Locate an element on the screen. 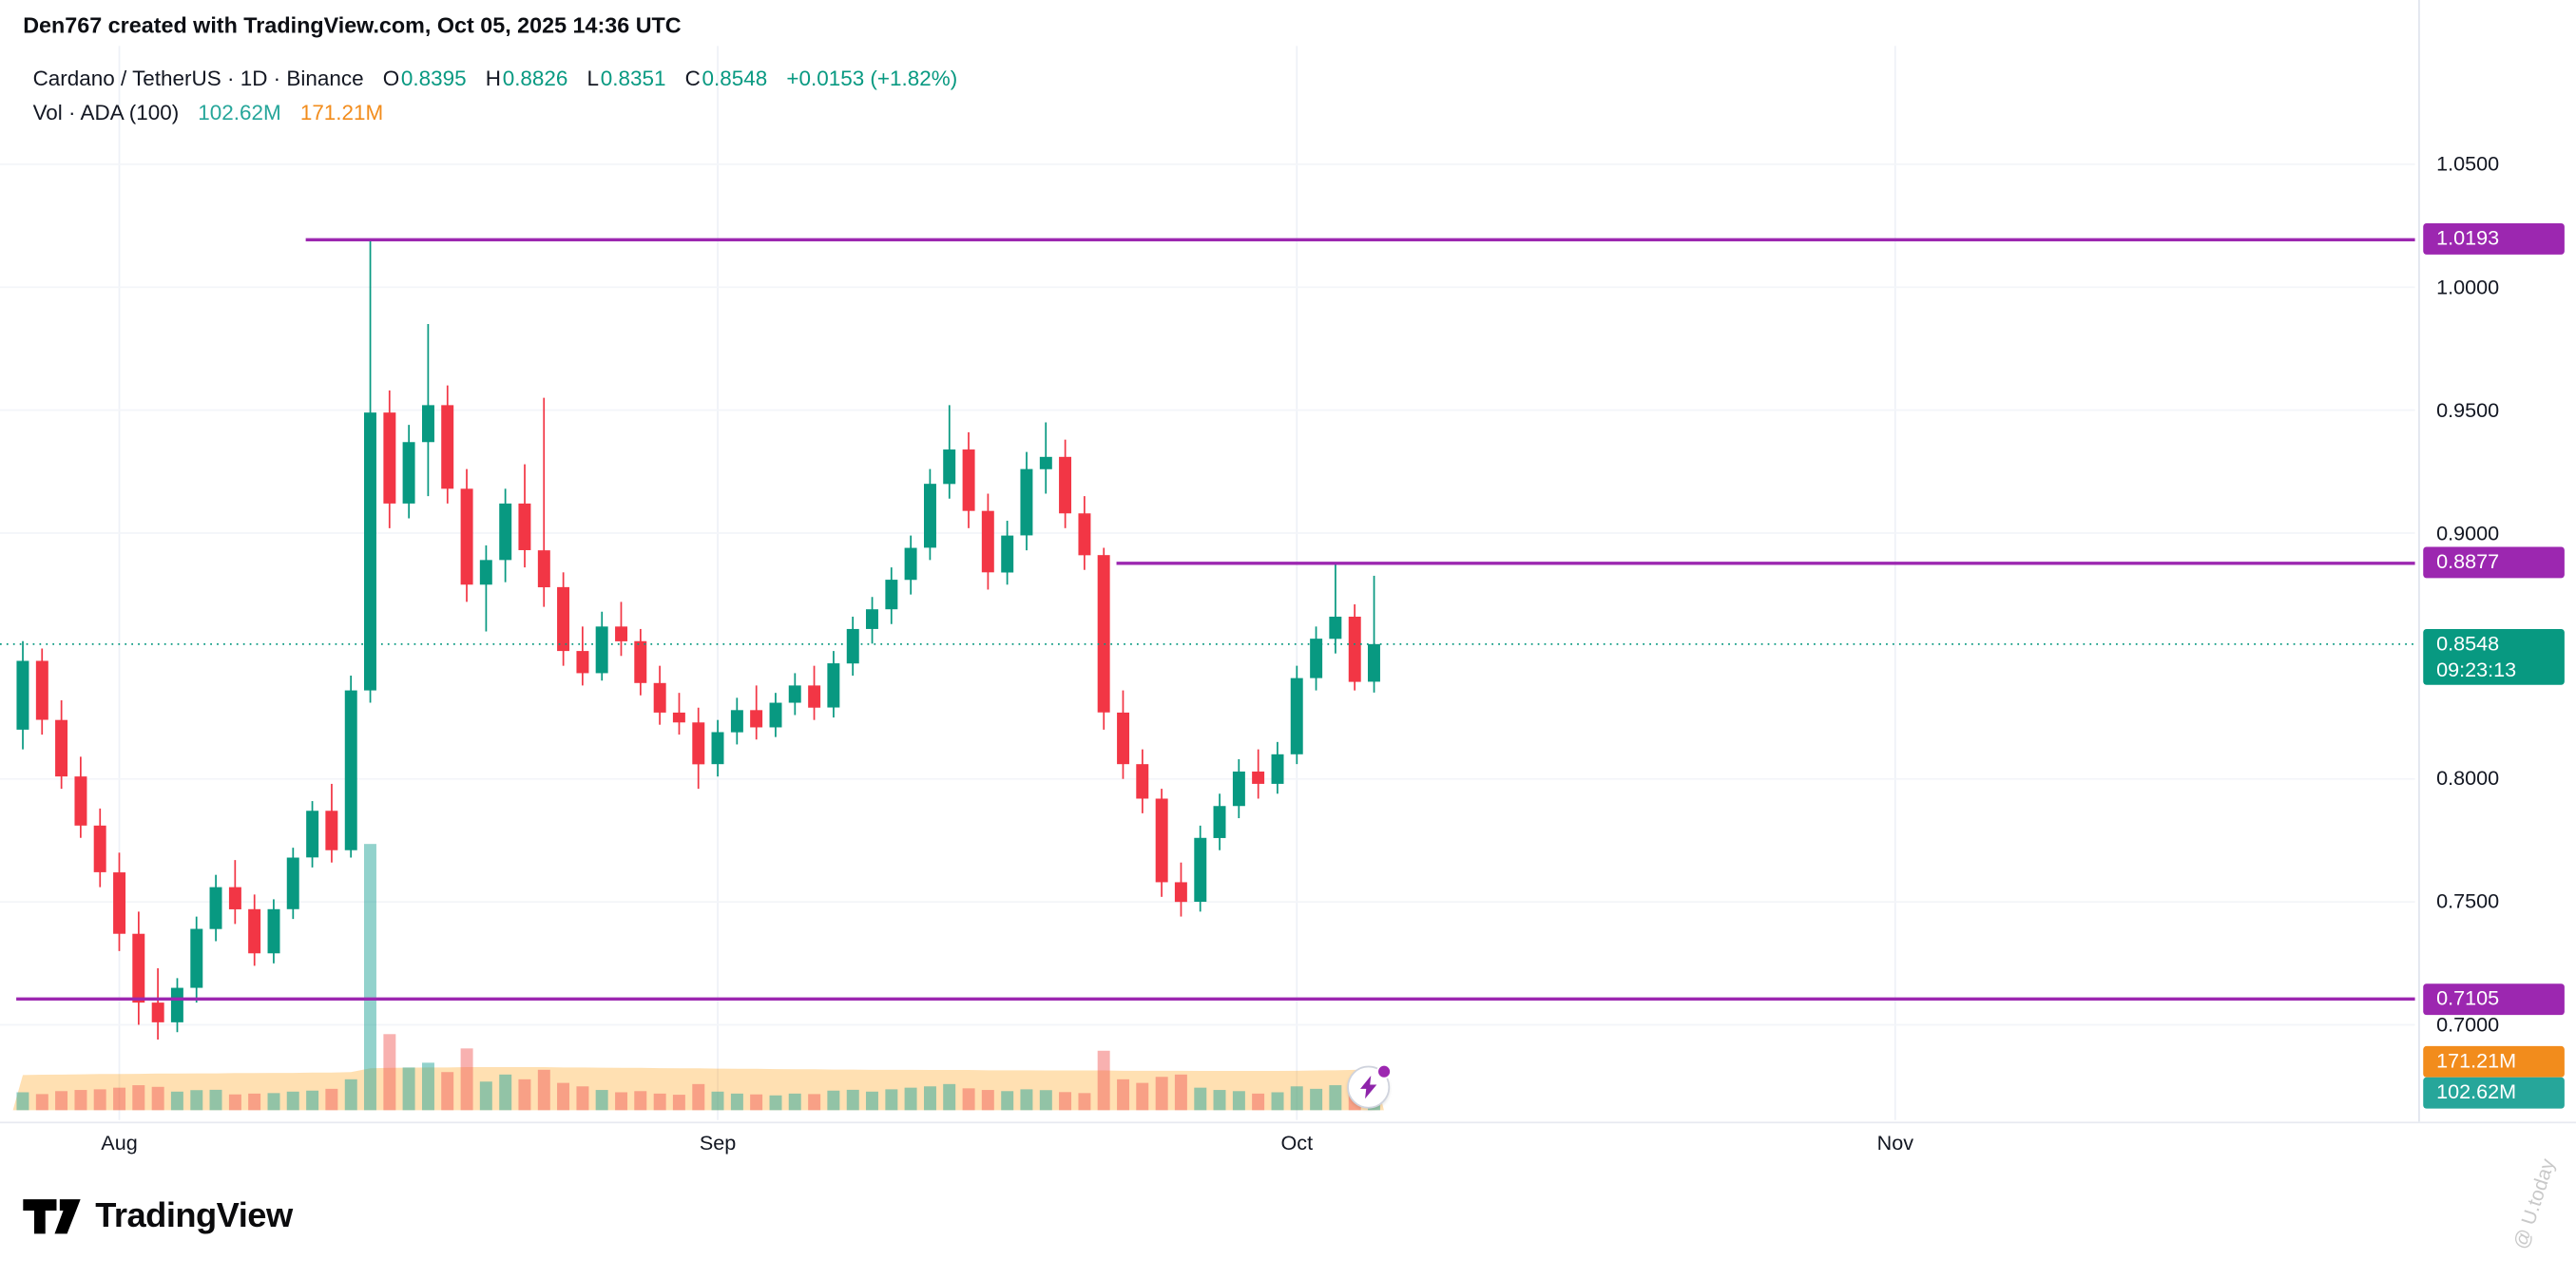 This screenshot has height=1279, width=2576. close-label: C is located at coordinates (693, 78).